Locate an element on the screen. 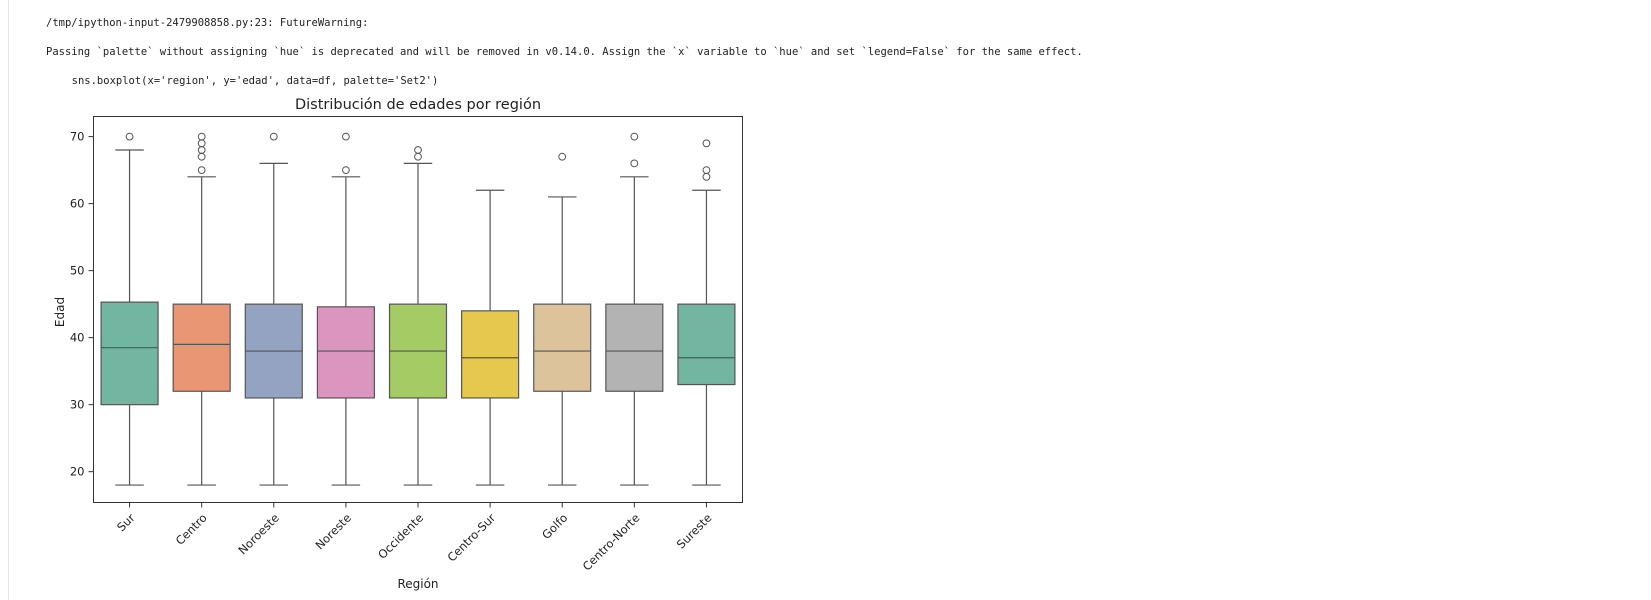  output-gutter-rule is located at coordinates (8, 300).